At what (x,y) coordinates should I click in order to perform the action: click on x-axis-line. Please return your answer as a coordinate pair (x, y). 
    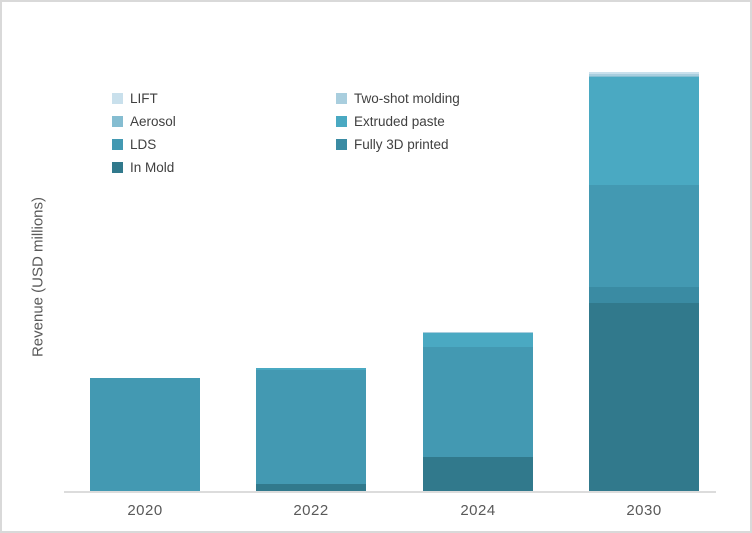
    Looking at the image, I should click on (390, 492).